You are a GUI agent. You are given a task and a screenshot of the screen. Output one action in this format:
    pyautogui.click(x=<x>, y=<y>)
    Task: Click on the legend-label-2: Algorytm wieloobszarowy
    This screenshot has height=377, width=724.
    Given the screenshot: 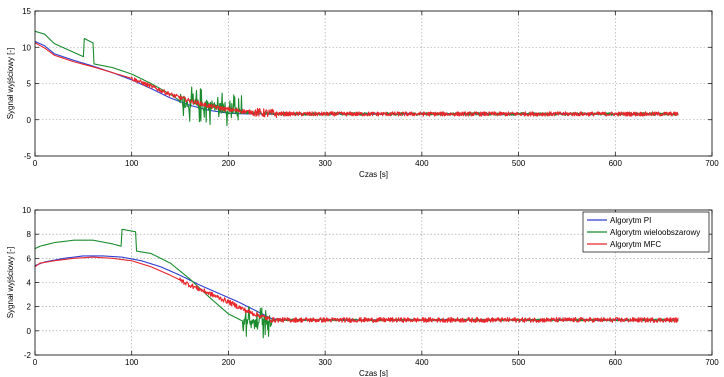 What is the action you would take?
    pyautogui.click(x=655, y=232)
    